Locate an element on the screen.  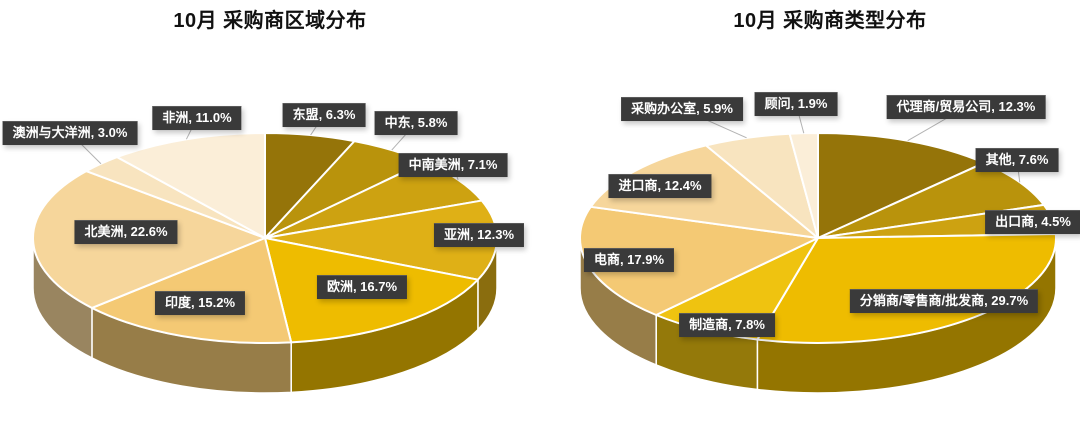
pie2-slice-label-5: 电商, 17.9% is located at coordinates (629, 260).